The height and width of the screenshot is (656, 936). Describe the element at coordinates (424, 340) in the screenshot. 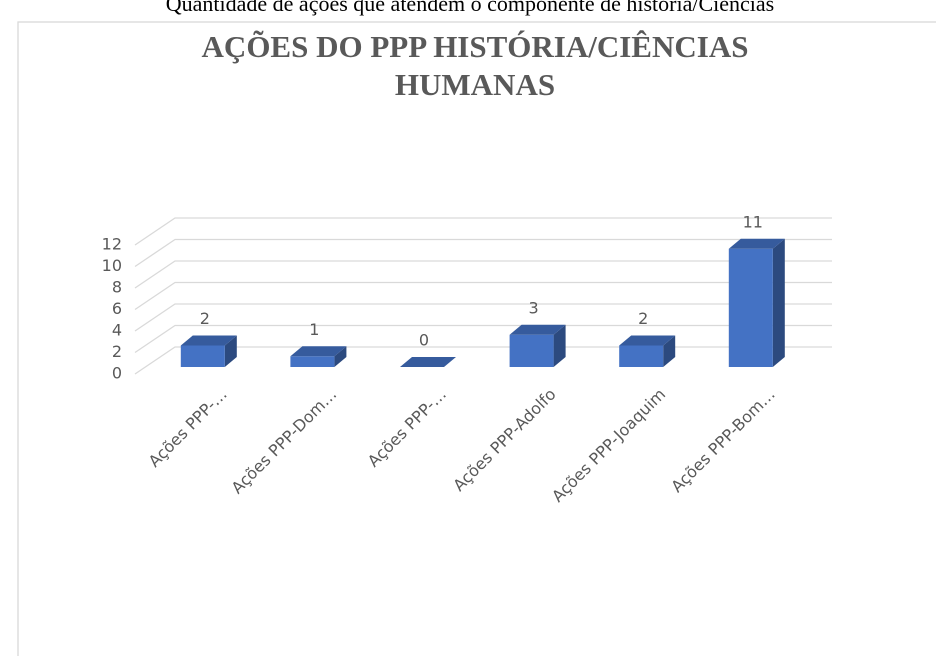

I see `value-label: 0` at that location.